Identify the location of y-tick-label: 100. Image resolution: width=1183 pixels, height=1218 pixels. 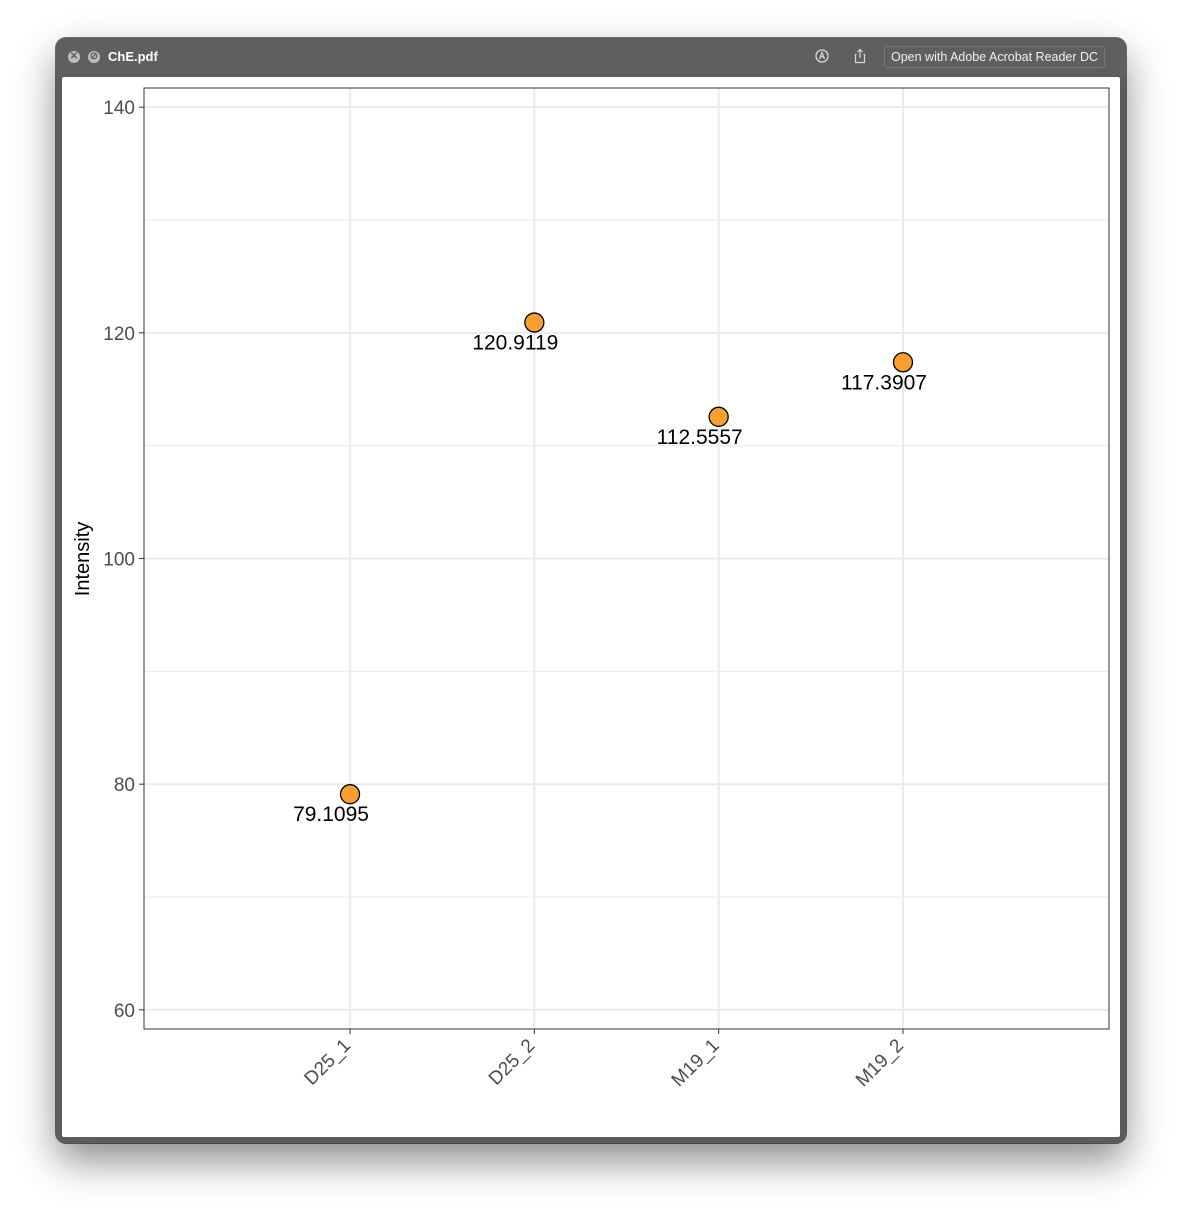
(119, 560).